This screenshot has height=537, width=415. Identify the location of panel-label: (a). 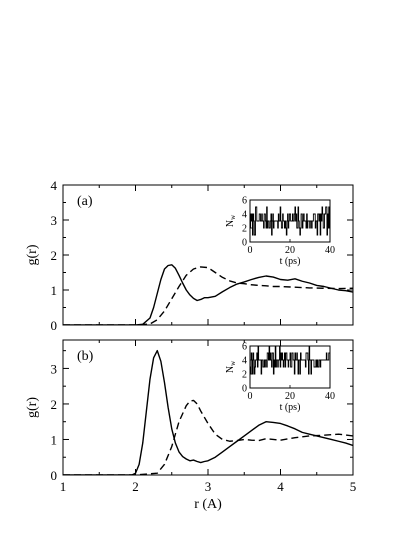
(85, 201).